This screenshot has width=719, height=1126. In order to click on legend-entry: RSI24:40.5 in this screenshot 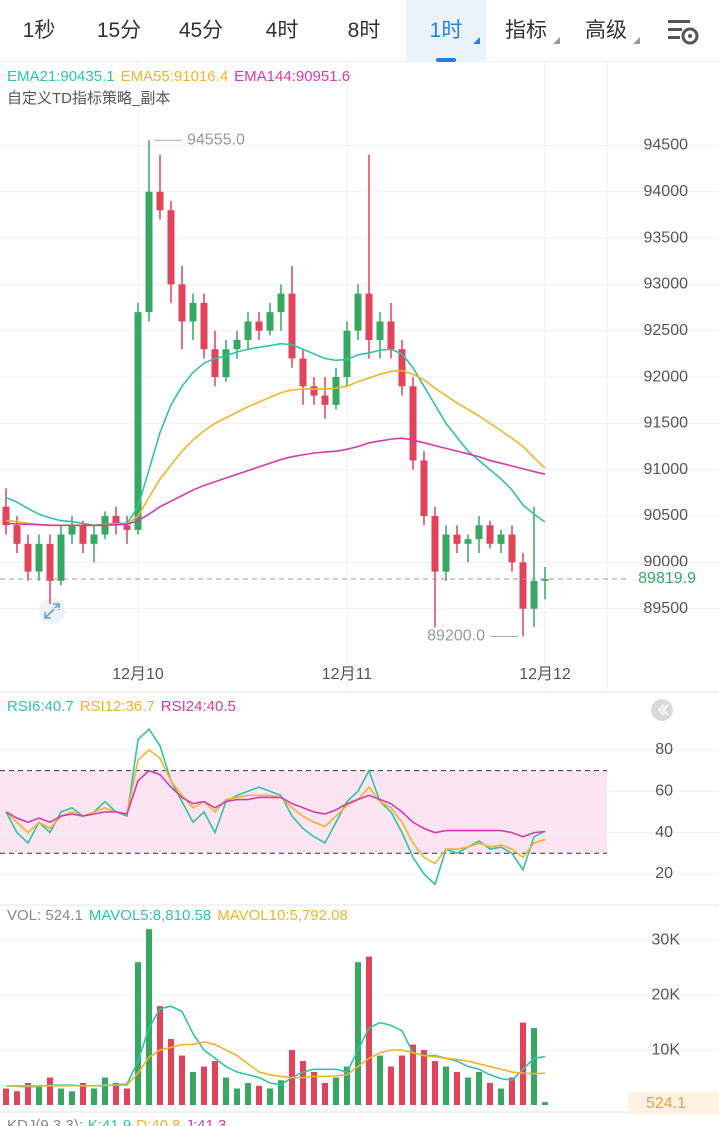, I will do `click(198, 706)`.